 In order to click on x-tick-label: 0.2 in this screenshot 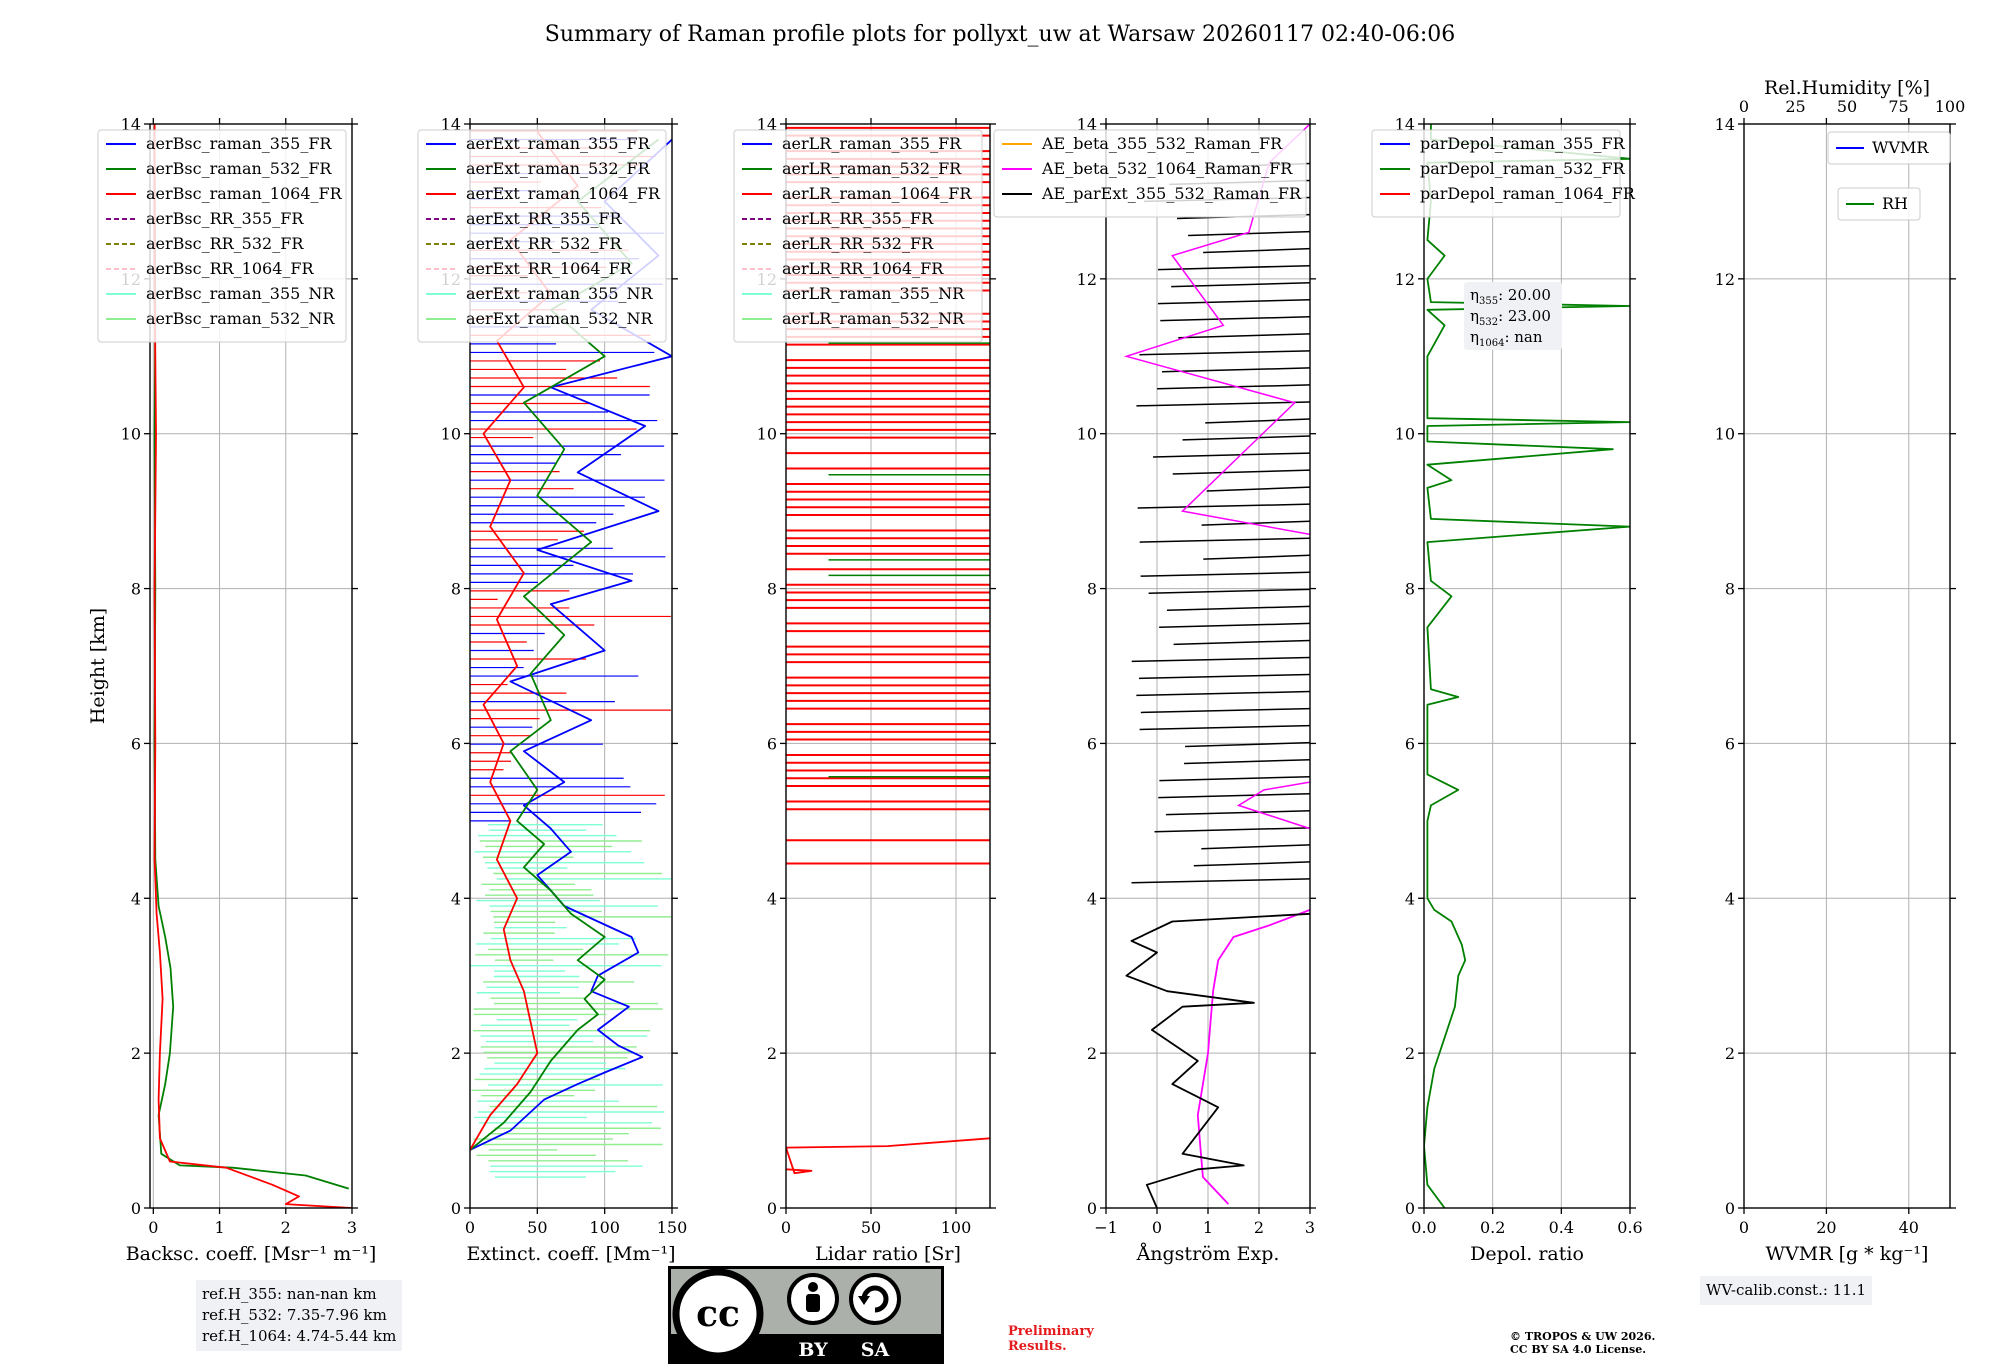, I will do `click(1492, 1227)`.